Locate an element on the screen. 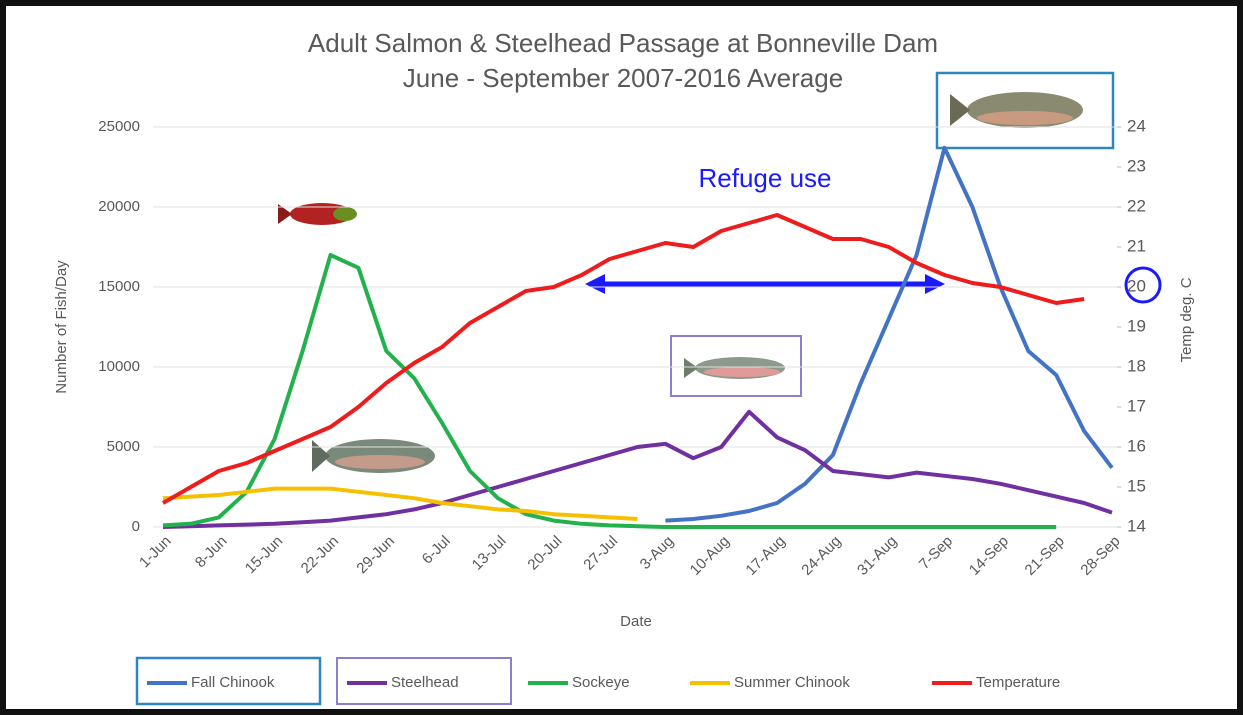 The height and width of the screenshot is (715, 1243). y2-tick-label: 20 is located at coordinates (1136, 285).